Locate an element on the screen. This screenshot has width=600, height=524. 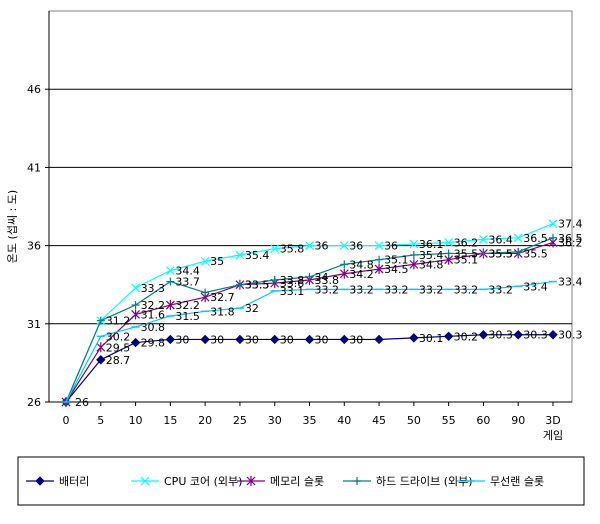
data-label: 35.1 is located at coordinates (396, 260).